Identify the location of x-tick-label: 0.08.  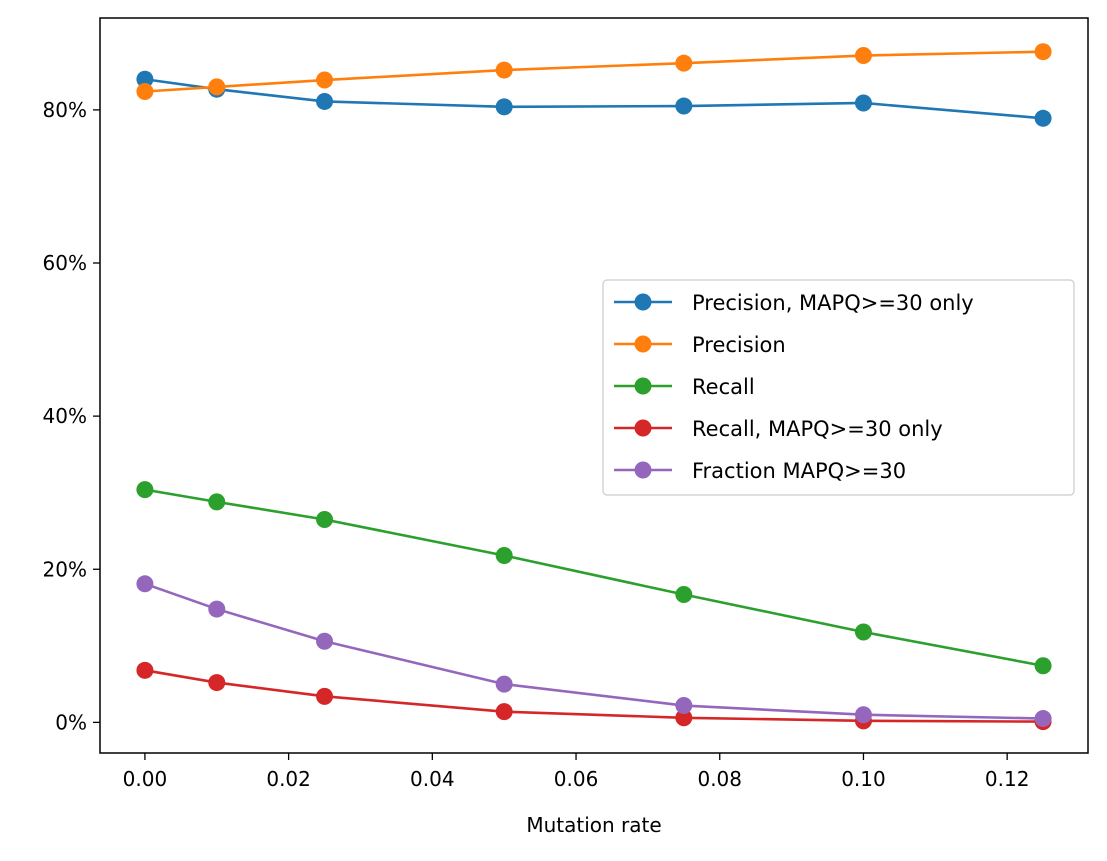
(719, 779).